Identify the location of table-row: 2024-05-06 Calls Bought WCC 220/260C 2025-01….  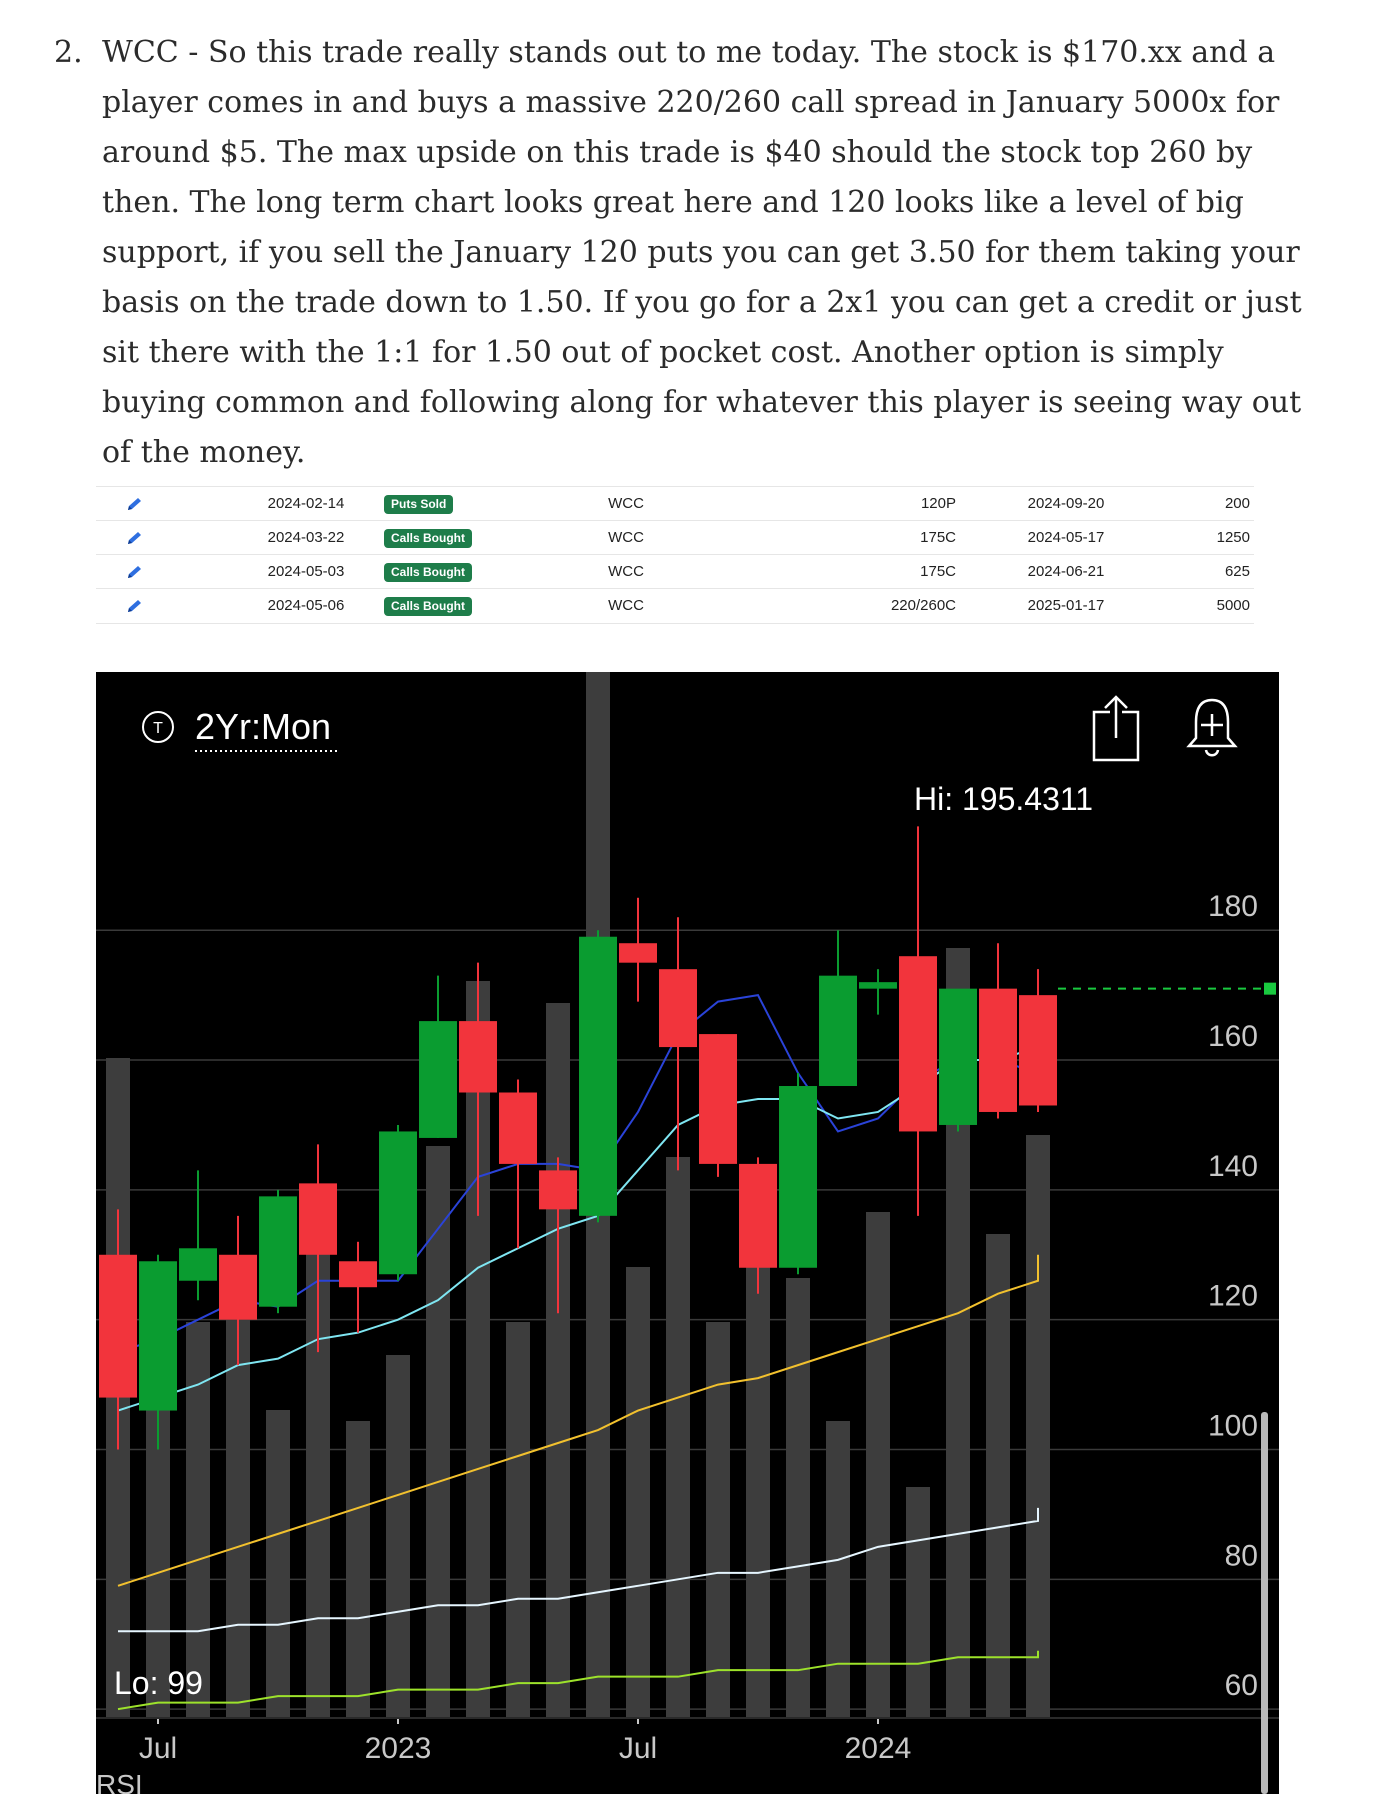
(675, 606).